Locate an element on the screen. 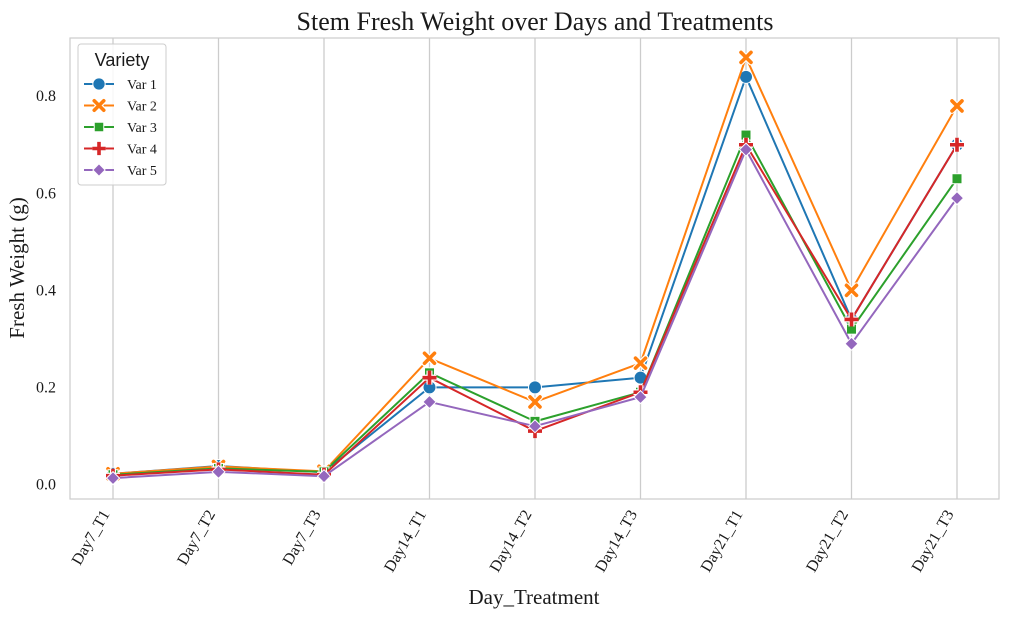 The width and height of the screenshot is (1009, 618). y-axis-label: Fresh Weight (g) is located at coordinates (17, 267).